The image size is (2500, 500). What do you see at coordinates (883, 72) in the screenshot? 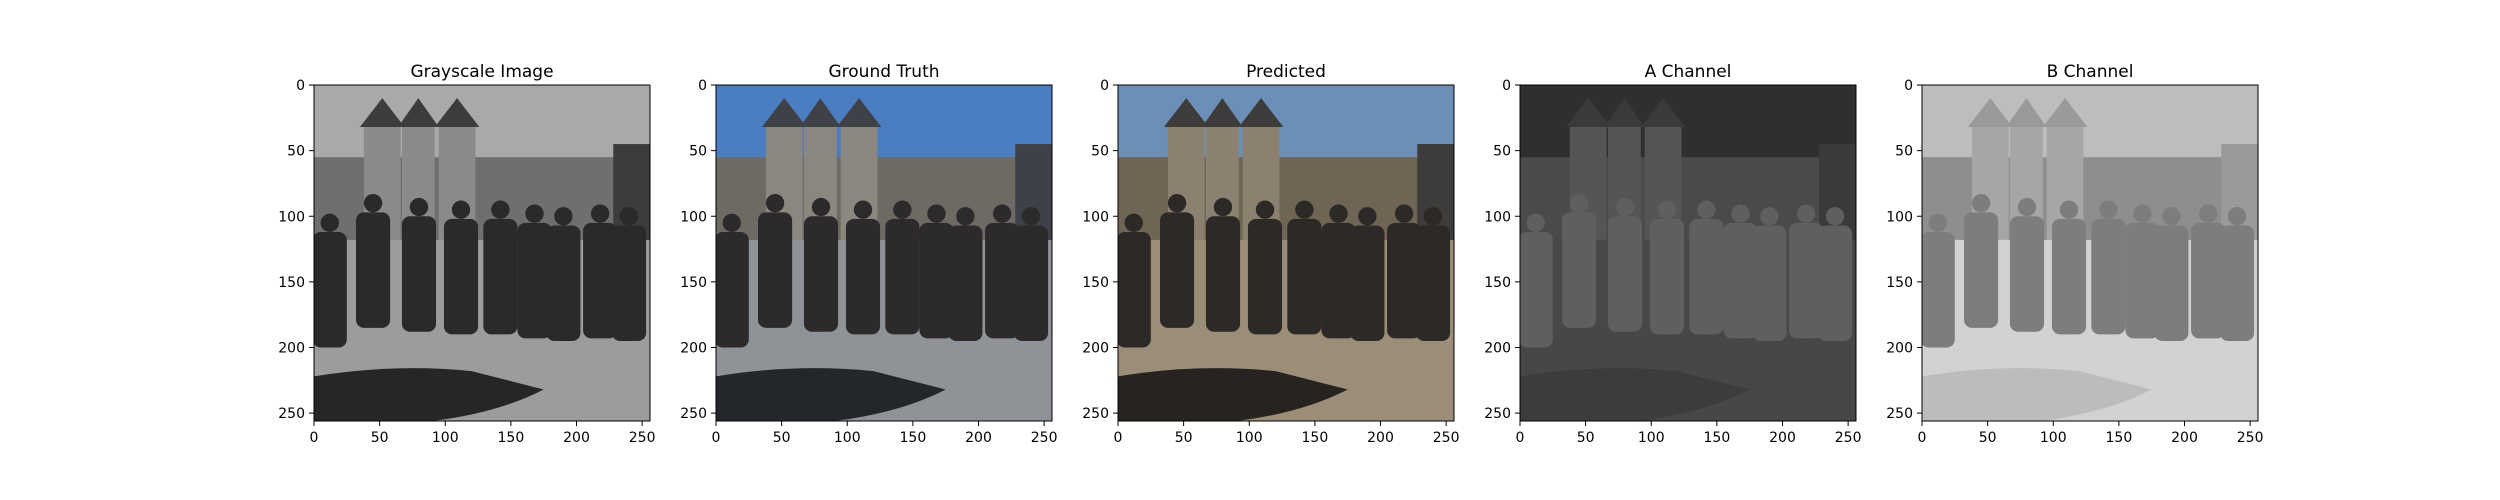
I see `panel-title: Ground Truth` at bounding box center [883, 72].